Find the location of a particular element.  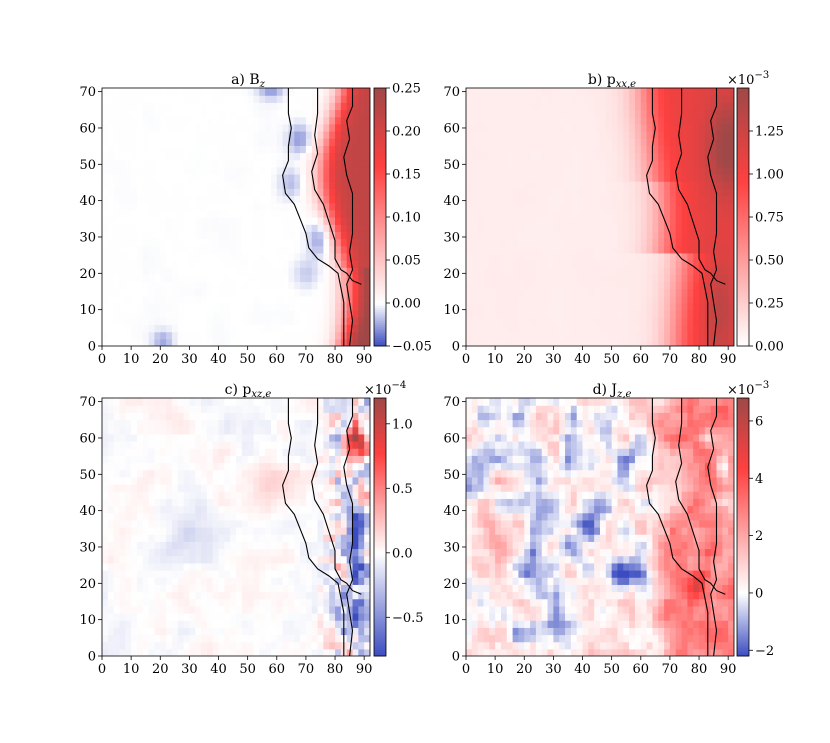

colorbar-tick-label: 0.25 is located at coordinates (769, 304).